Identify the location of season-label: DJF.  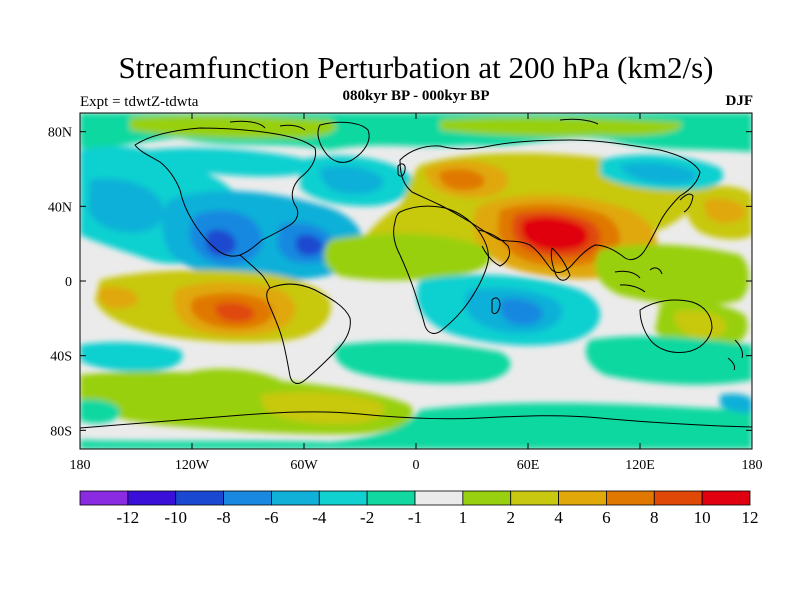
(739, 101).